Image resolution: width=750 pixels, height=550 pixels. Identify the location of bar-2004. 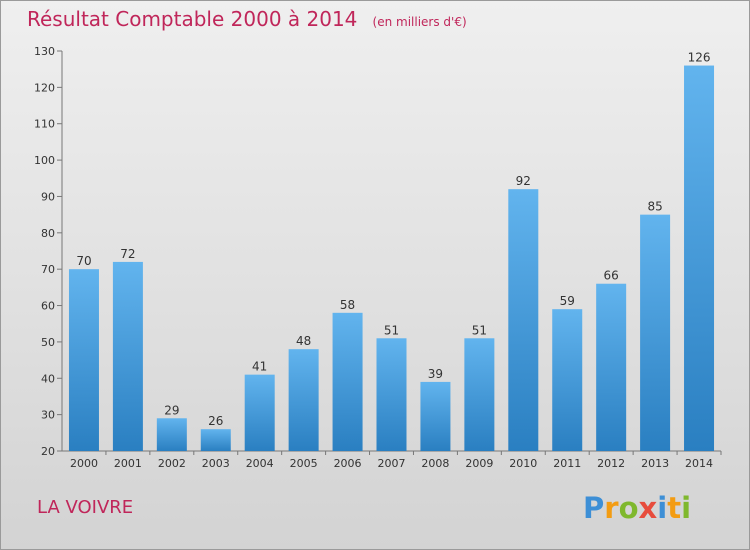
(259, 412).